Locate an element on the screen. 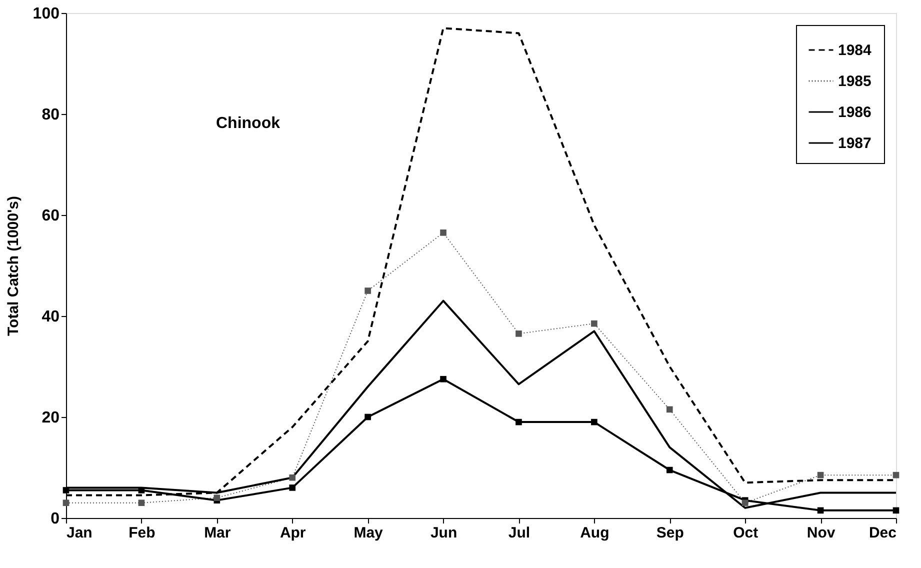  y-axis-title: Total Catch (1000's) is located at coordinates (13, 266).